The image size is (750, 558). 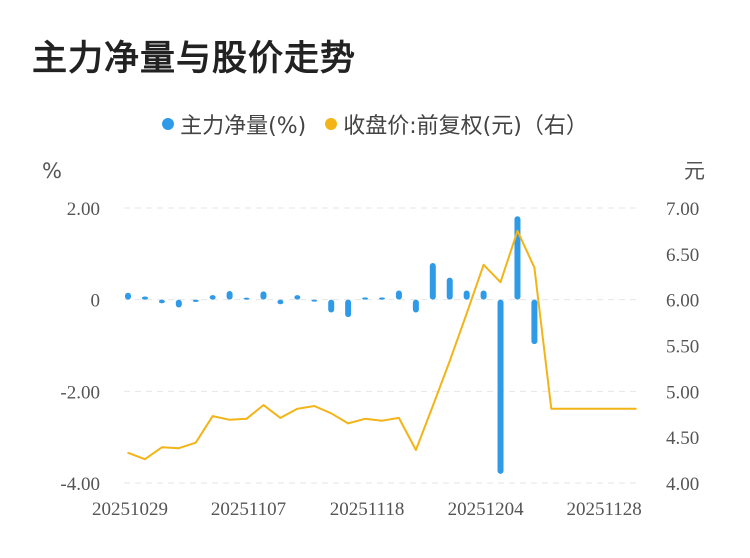 What do you see at coordinates (130, 509) in the screenshot?
I see `x-tick-label: 20251029` at bounding box center [130, 509].